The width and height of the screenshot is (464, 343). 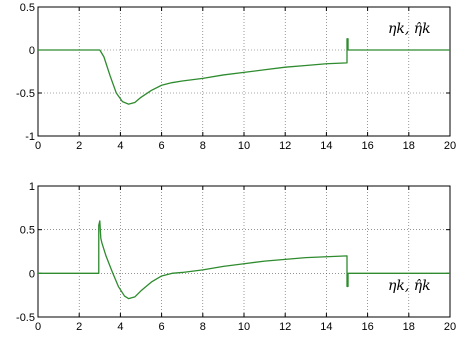 I want to click on y-tick-label: -1, so click(x=30, y=137).